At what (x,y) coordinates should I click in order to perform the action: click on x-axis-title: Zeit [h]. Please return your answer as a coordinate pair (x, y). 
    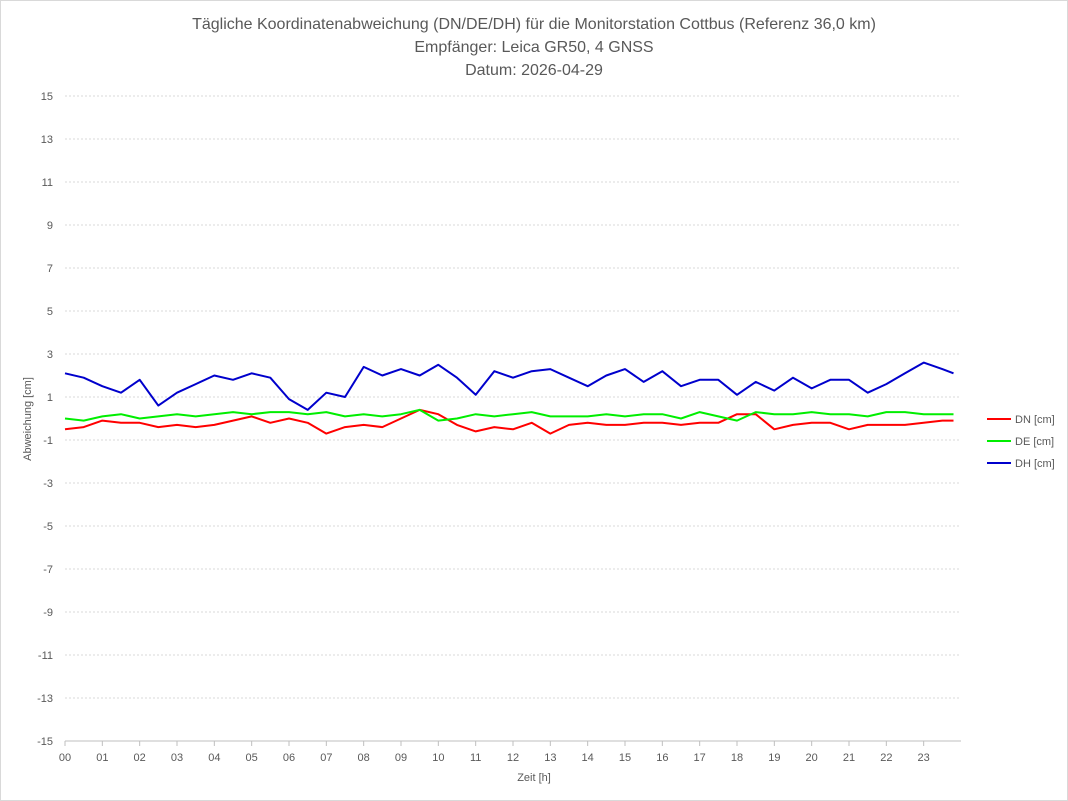
    Looking at the image, I should click on (534, 778).